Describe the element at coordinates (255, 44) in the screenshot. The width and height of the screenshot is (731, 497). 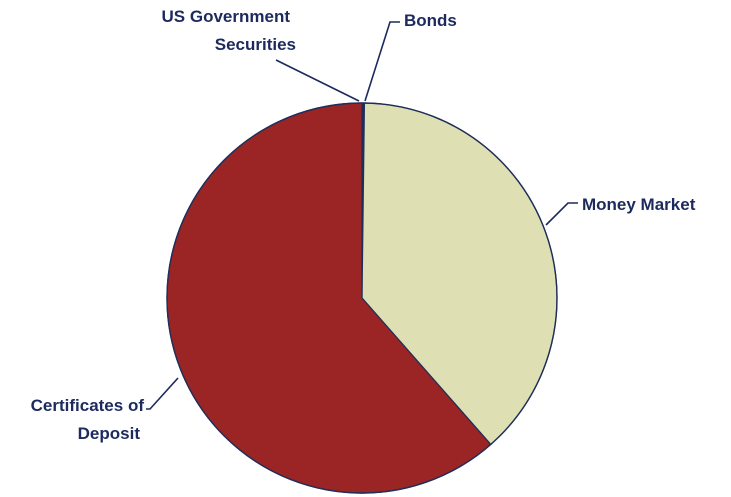
I see `slice-label-us-government-securities: Securities` at that location.